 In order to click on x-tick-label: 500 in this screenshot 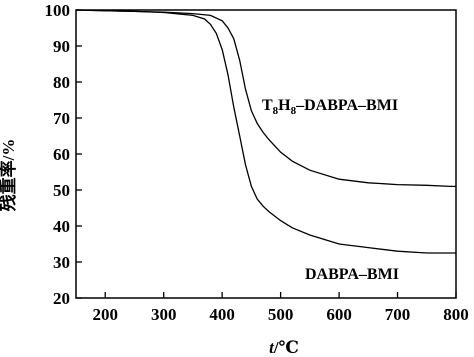, I will do `click(281, 314)`.